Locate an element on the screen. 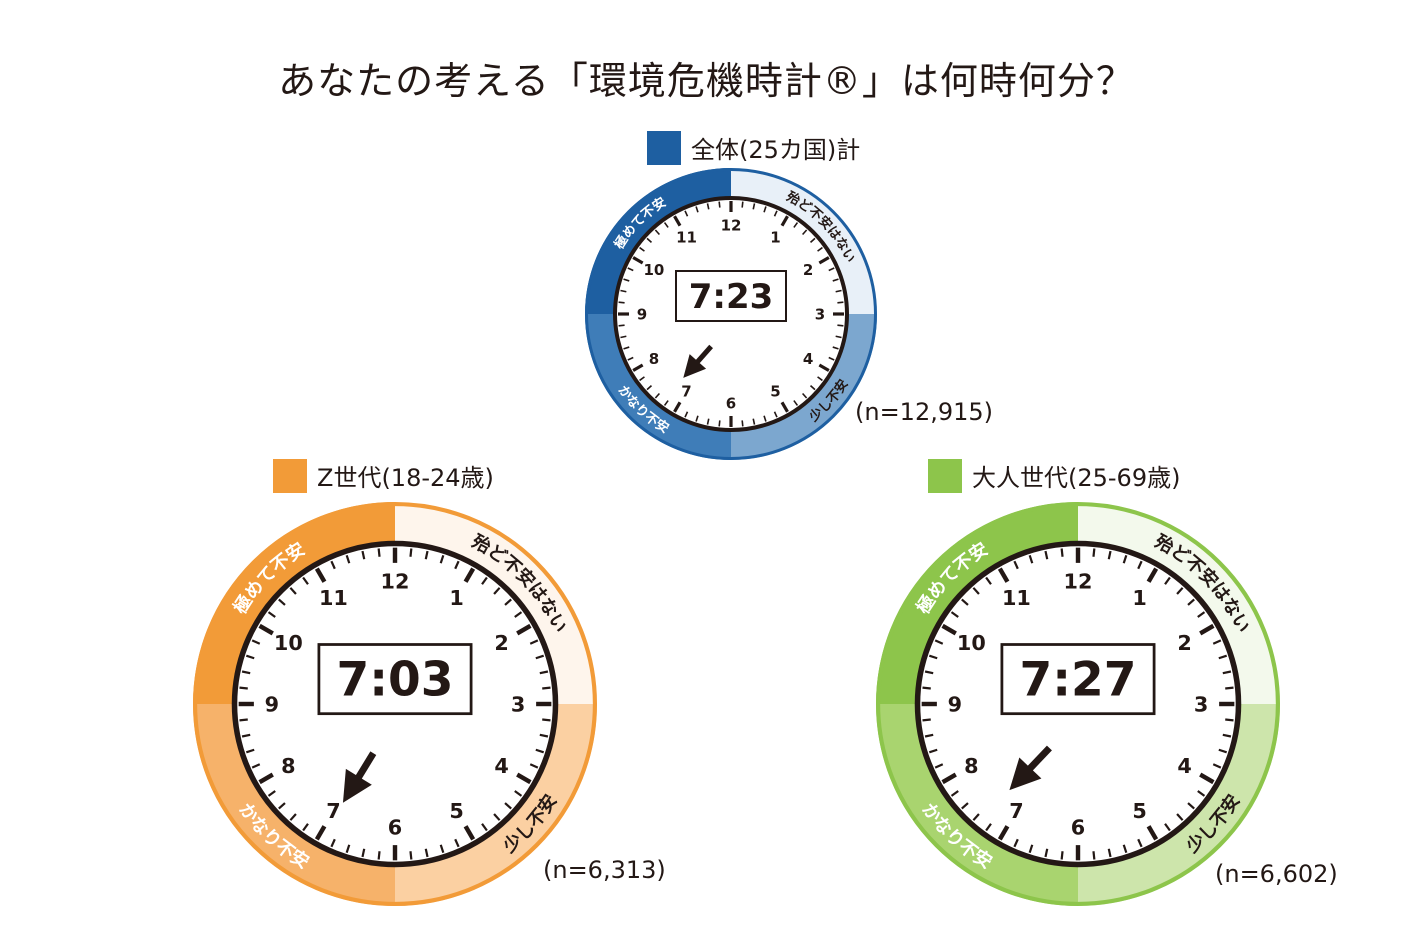 Image resolution: width=1413 pixels, height=950 pixels. legend-total: 全体(25カ国)計 is located at coordinates (753, 147).